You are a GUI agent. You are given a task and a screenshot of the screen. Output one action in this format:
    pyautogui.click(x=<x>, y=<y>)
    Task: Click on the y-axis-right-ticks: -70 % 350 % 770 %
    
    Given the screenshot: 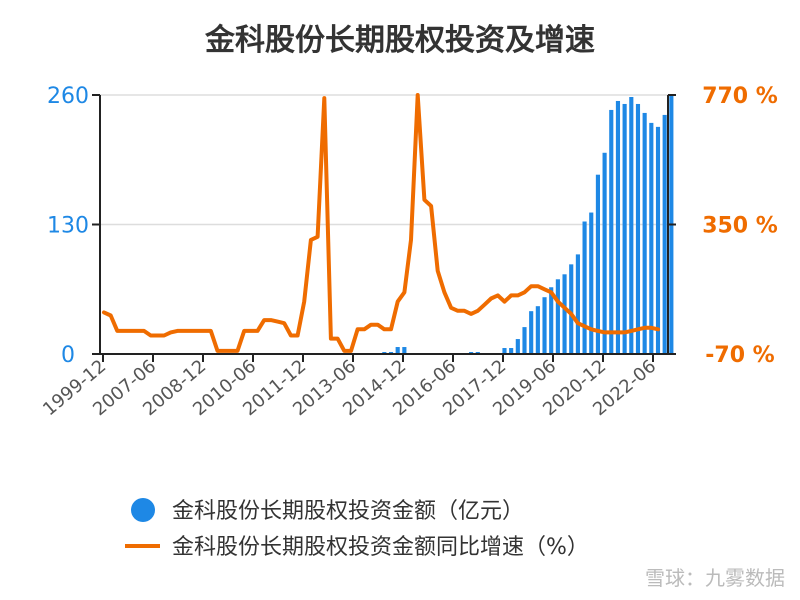 What is the action you would take?
    pyautogui.click(x=723, y=226)
    